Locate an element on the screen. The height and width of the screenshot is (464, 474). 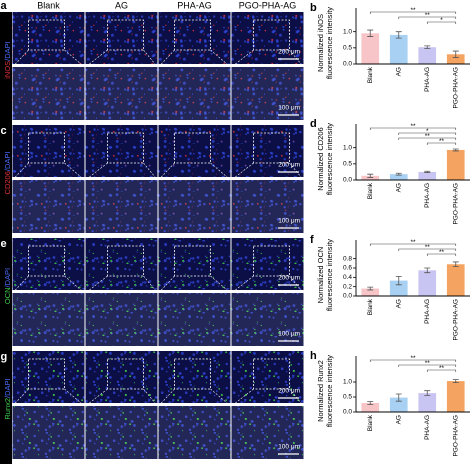
y-tick-label: 0.2 is located at coordinates (347, 286).